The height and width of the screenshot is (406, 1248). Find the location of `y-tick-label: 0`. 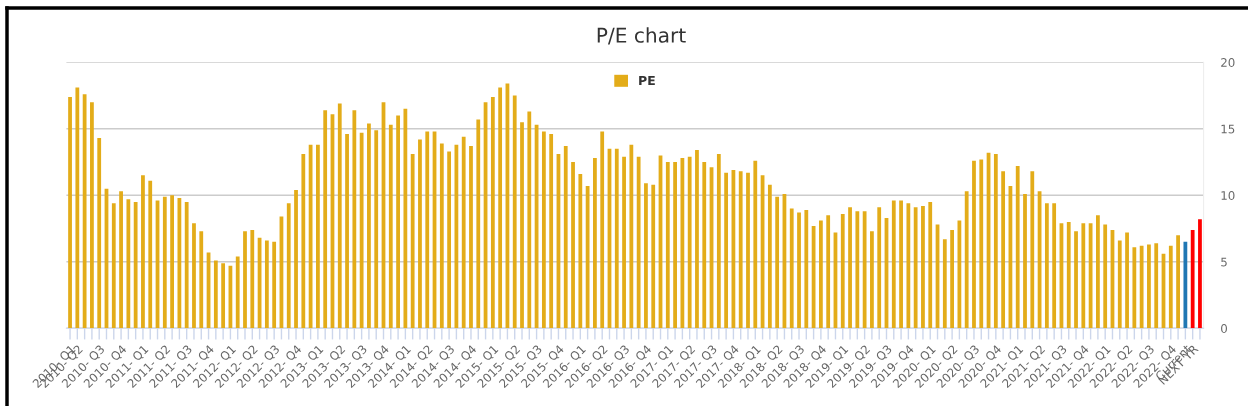

y-tick-label: 0 is located at coordinates (1224, 328).